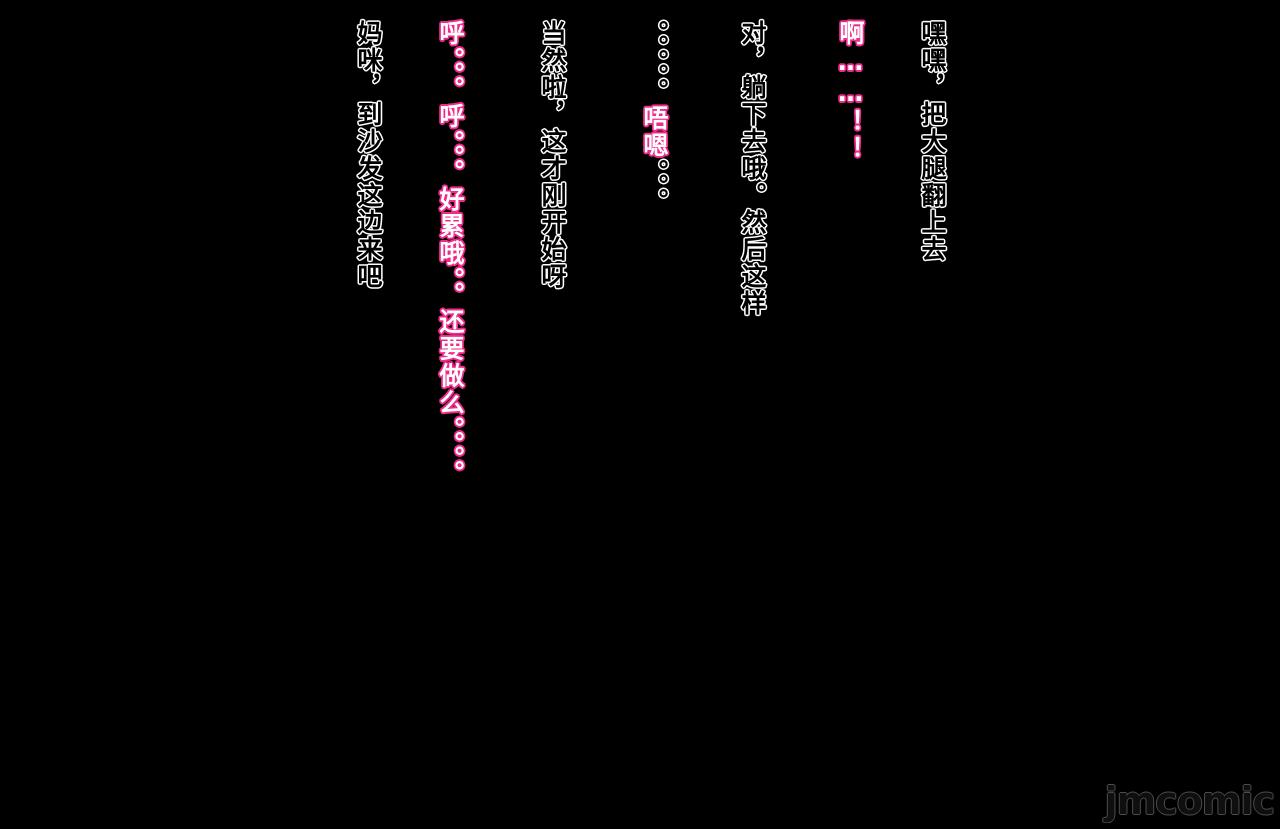  Describe the element at coordinates (932, 141) in the screenshot. I see `dialogue-line-1: 嘿嘿，把大腿翻上去` at that location.